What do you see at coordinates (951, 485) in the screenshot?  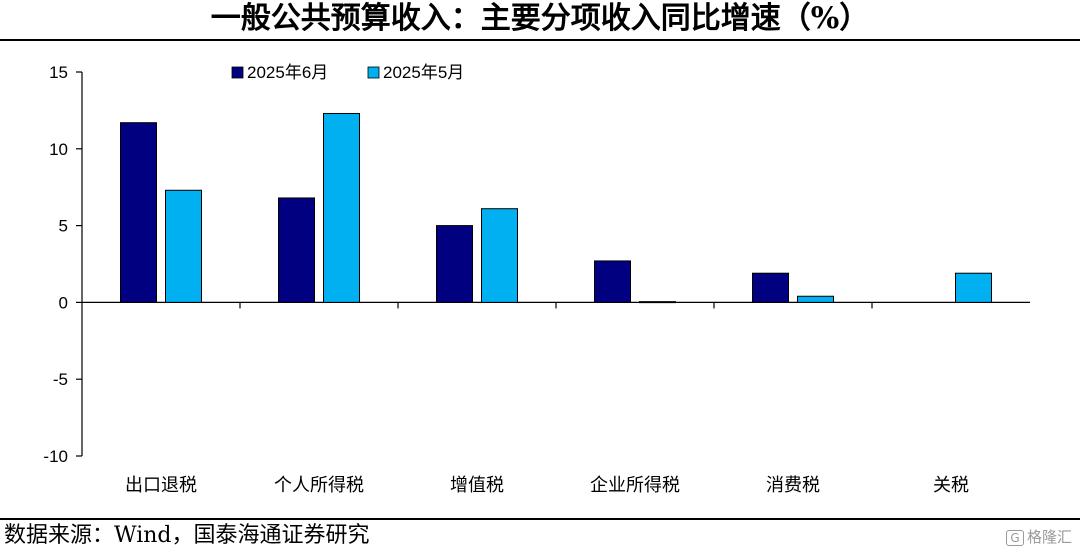 I see `category-label: 关税` at bounding box center [951, 485].